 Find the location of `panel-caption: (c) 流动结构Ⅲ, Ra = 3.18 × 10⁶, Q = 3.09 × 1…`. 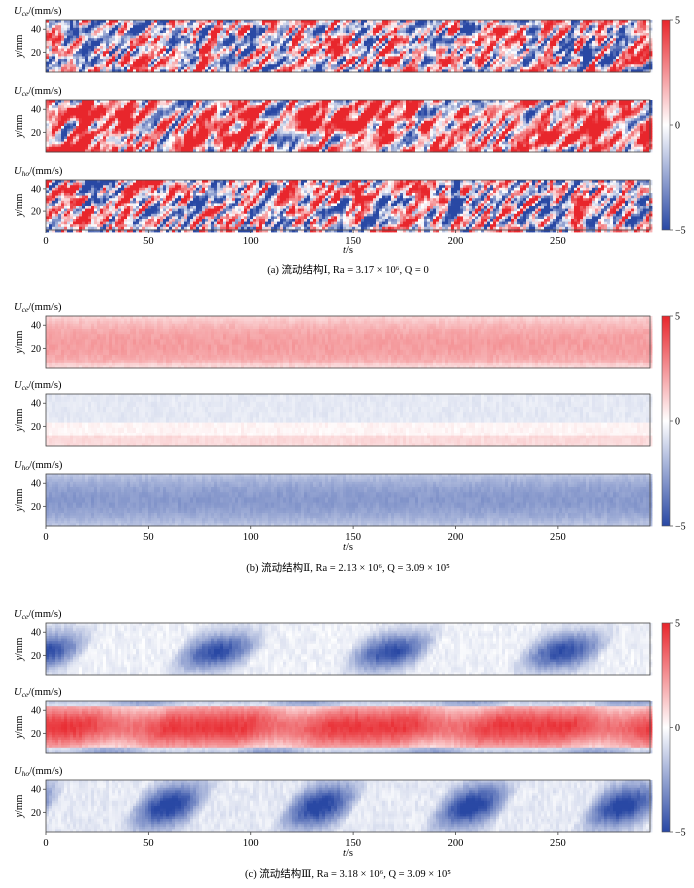

panel-caption: (c) 流动结构Ⅲ, Ra = 3.18 × 10⁶, Q = 3.09 × 1… is located at coordinates (348, 873).